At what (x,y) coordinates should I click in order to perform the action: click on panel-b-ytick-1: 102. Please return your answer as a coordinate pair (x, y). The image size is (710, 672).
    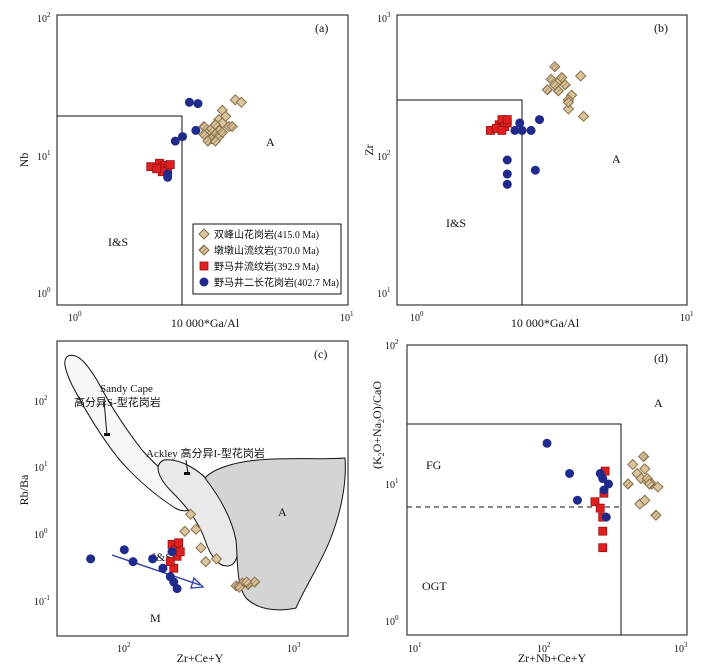
    Looking at the image, I should click on (384, 156).